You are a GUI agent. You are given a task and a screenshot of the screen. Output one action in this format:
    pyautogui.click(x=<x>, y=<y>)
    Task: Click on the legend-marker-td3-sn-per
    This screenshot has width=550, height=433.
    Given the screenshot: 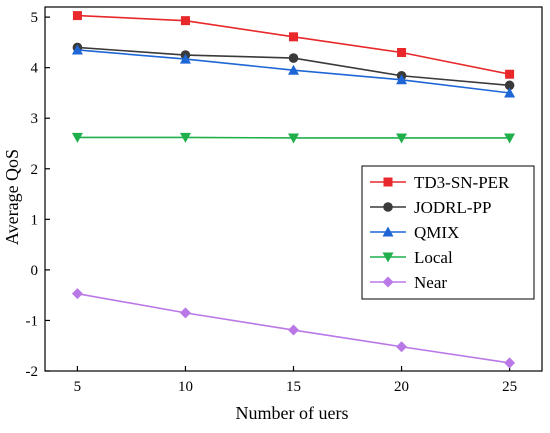 What is the action you would take?
    pyautogui.click(x=388, y=182)
    